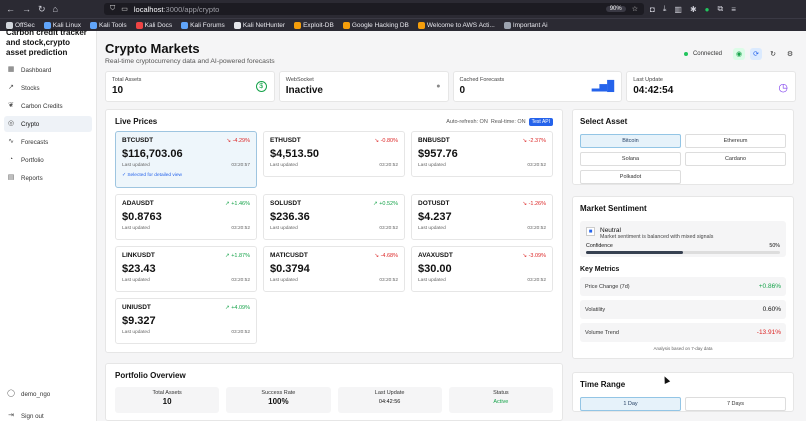  What do you see at coordinates (683, 392) in the screenshot?
I see `time-range-panel: Time Range 1 Day 7 Days` at bounding box center [683, 392].